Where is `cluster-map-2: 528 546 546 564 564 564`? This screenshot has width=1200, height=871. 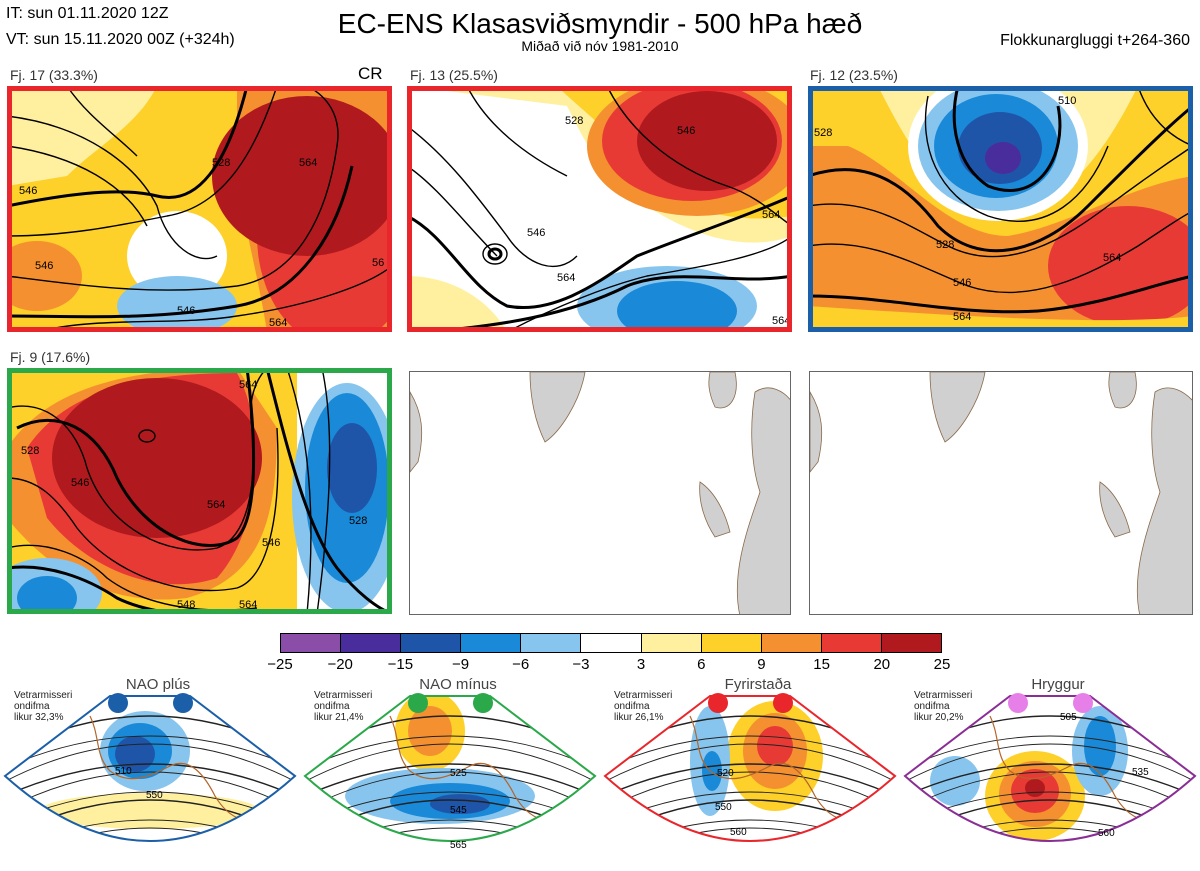 cluster-map-2: 528 546 546 564 564 564 is located at coordinates (599, 209).